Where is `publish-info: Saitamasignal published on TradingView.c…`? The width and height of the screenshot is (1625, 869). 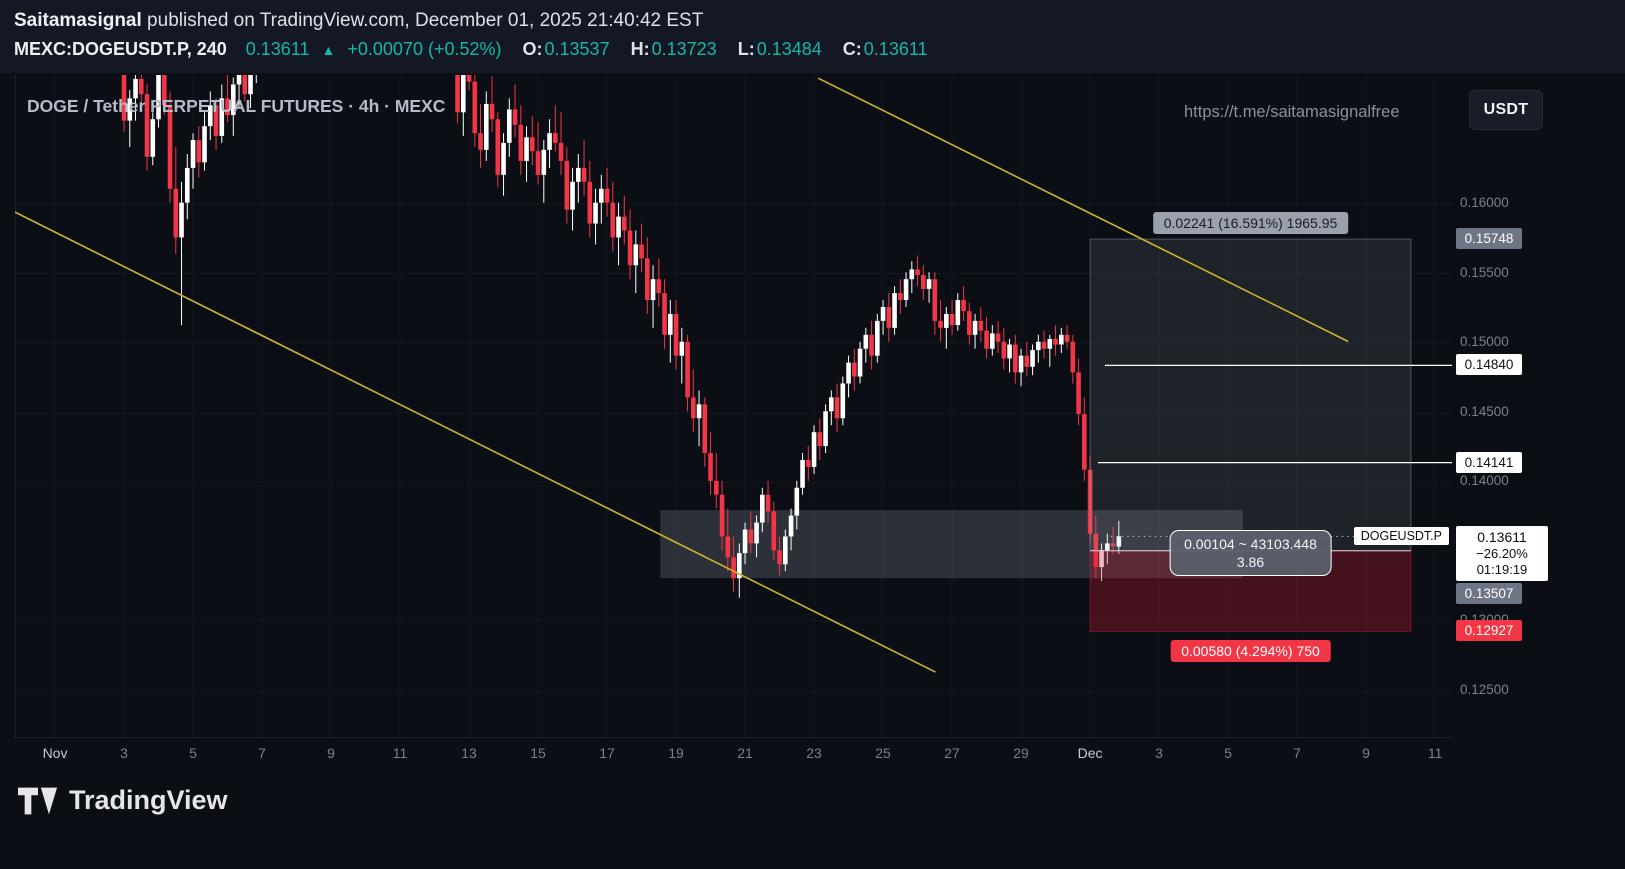
publish-info: Saitamasignal published on TradingView.c… is located at coordinates (819, 21).